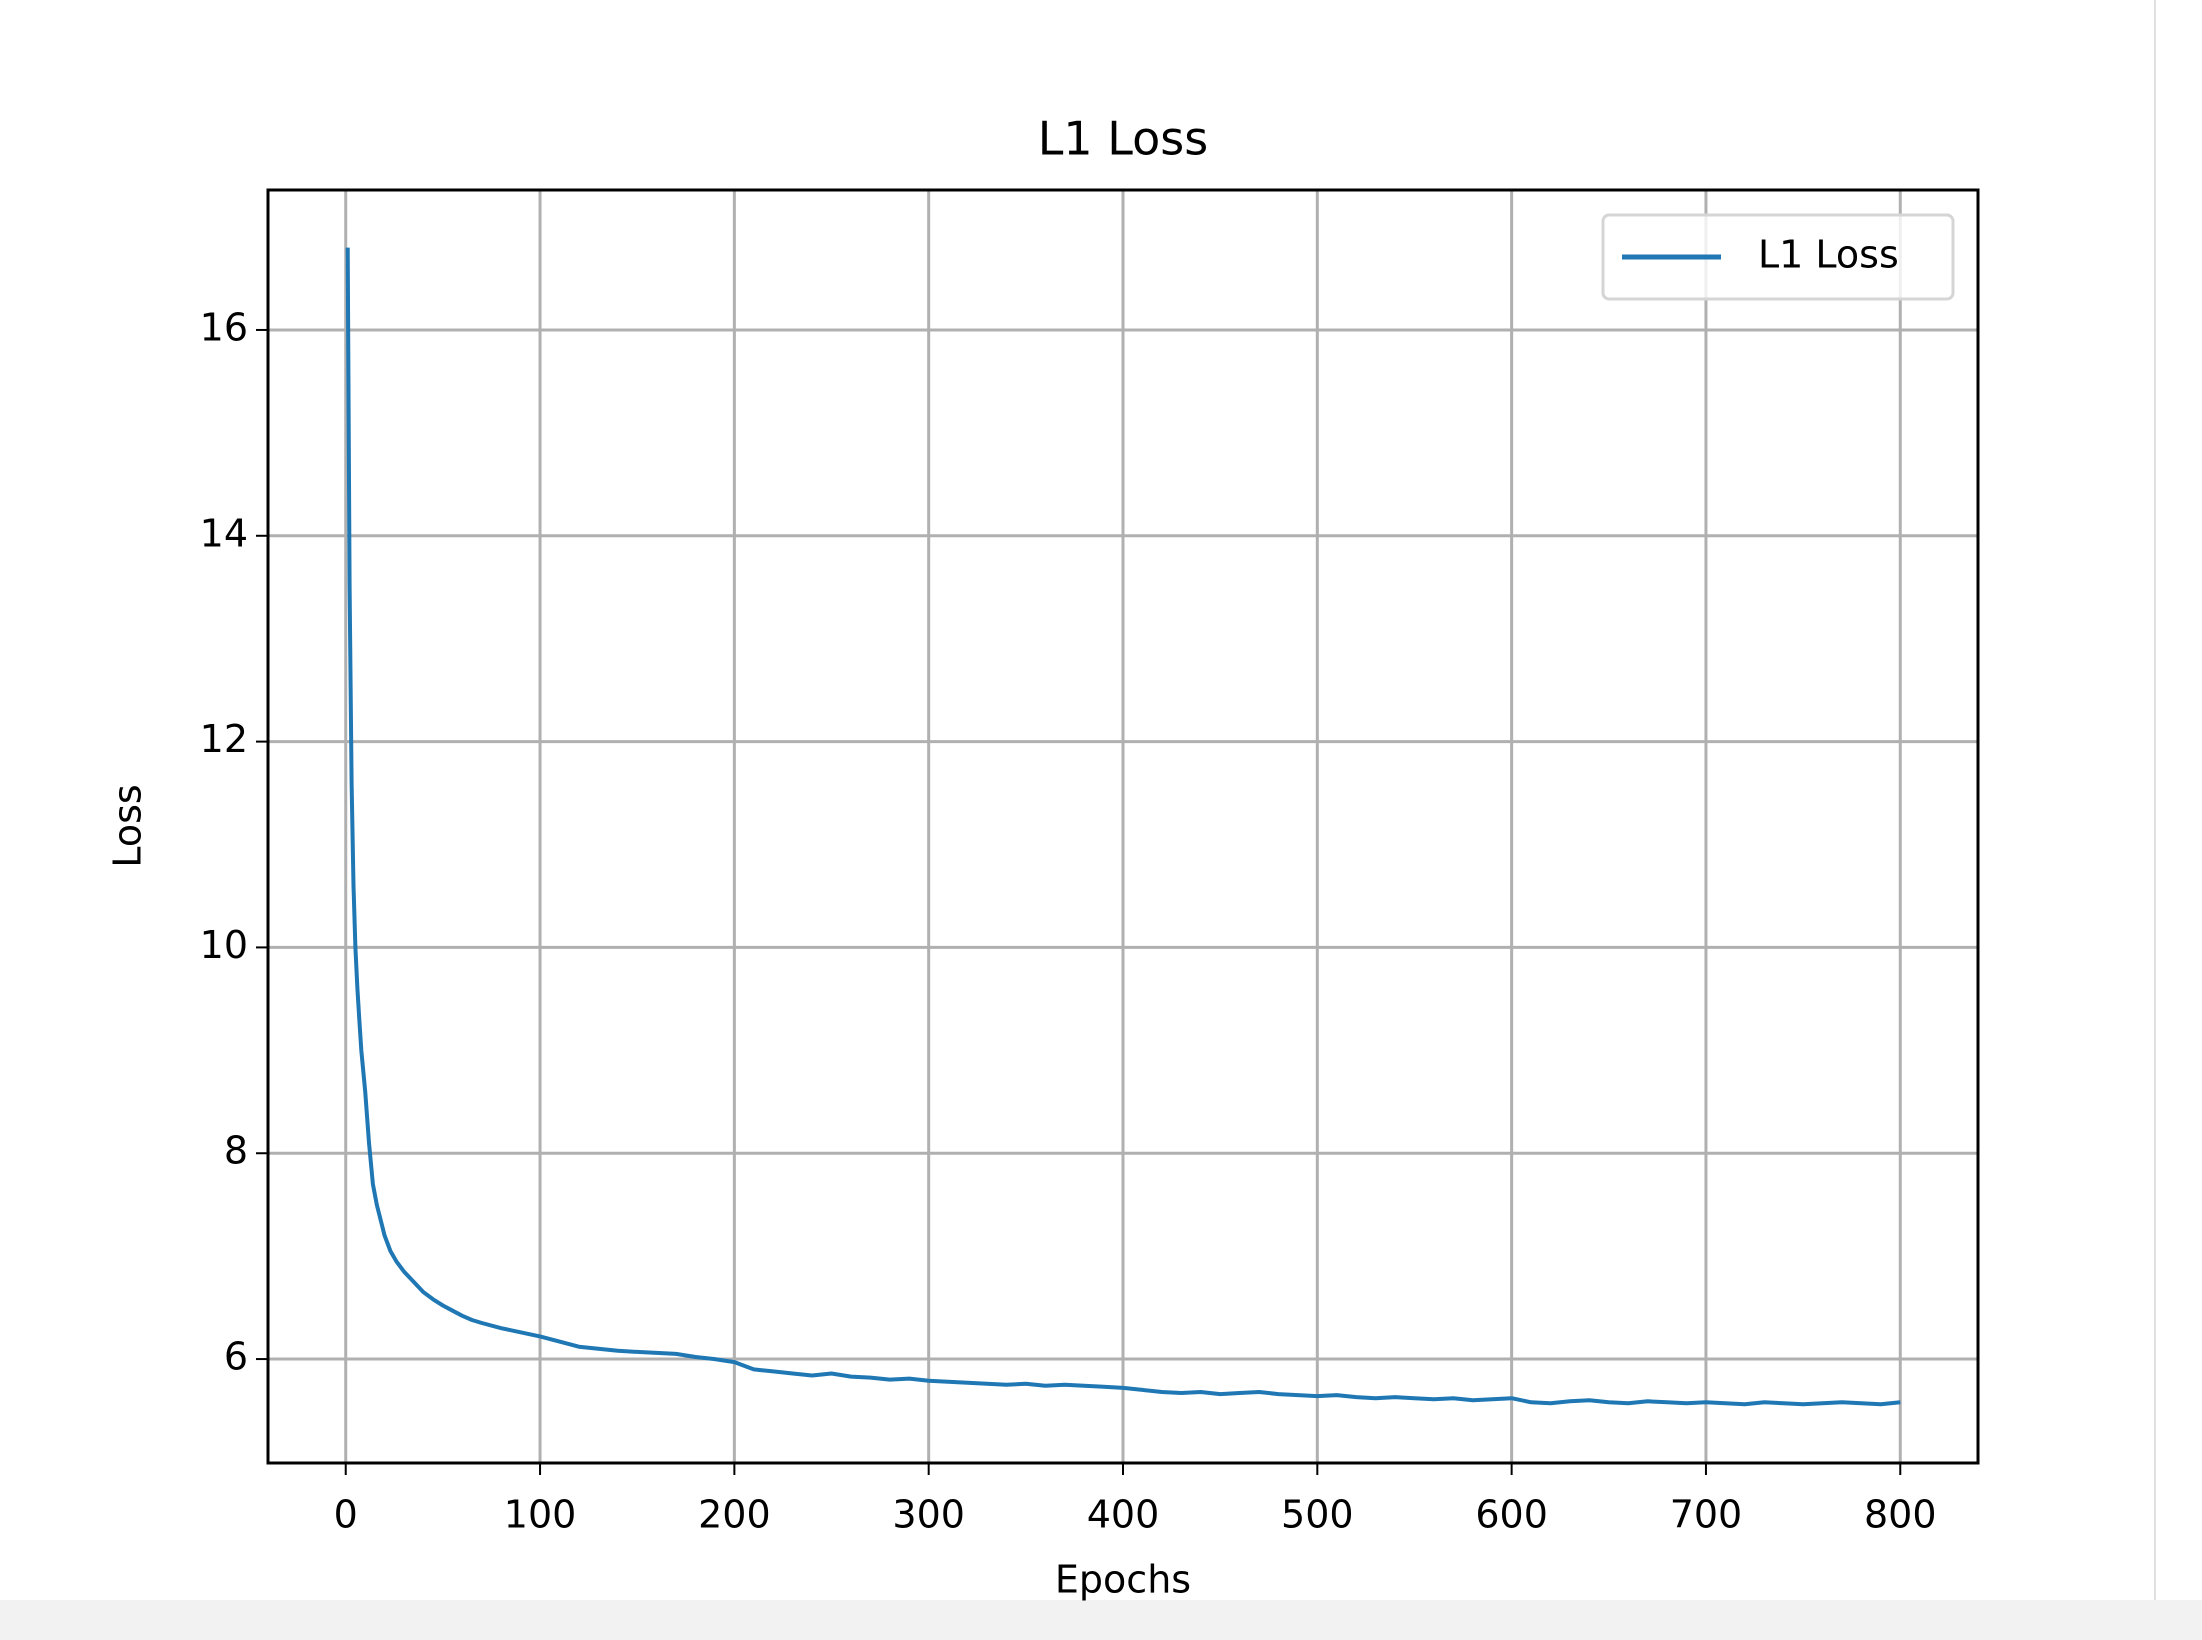  What do you see at coordinates (1828, 255) in the screenshot?
I see `legend-label: L1 Loss` at bounding box center [1828, 255].